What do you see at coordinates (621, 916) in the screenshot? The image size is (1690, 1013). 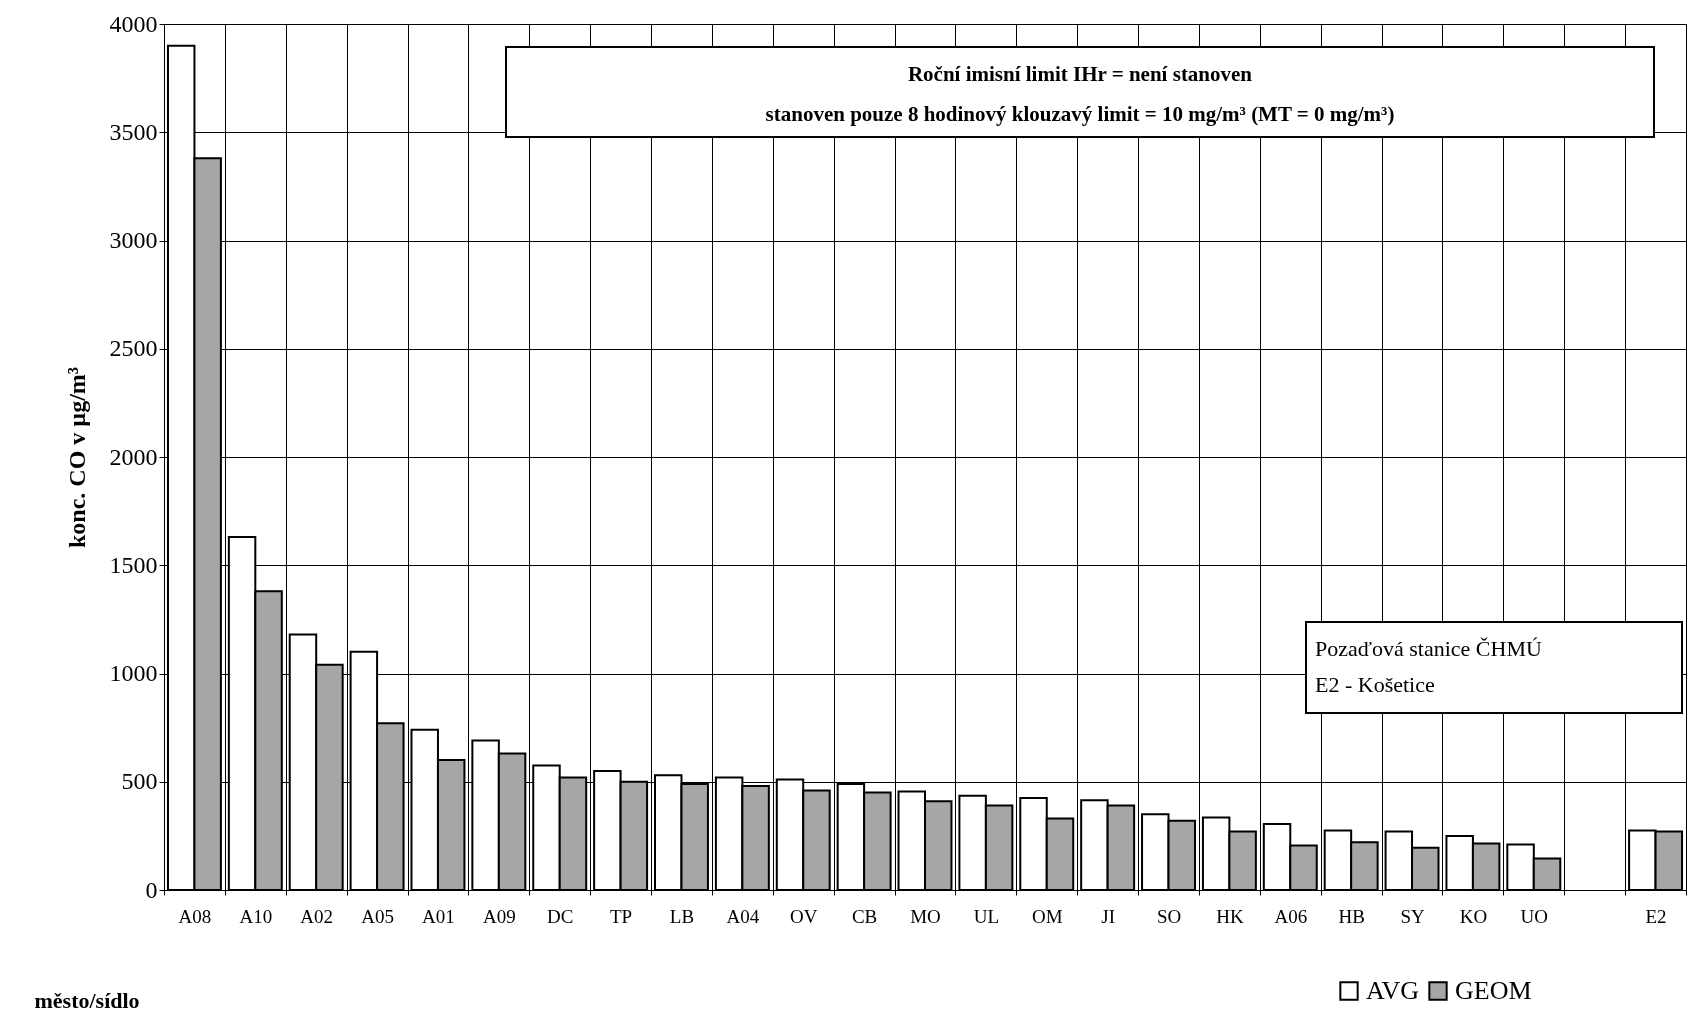 I see `x-tick-label: TP` at bounding box center [621, 916].